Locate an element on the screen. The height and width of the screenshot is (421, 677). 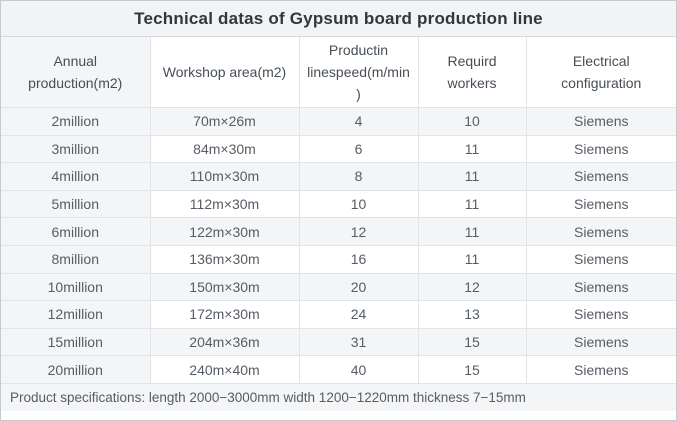
cell-annual-production: 20million is located at coordinates (76, 369).